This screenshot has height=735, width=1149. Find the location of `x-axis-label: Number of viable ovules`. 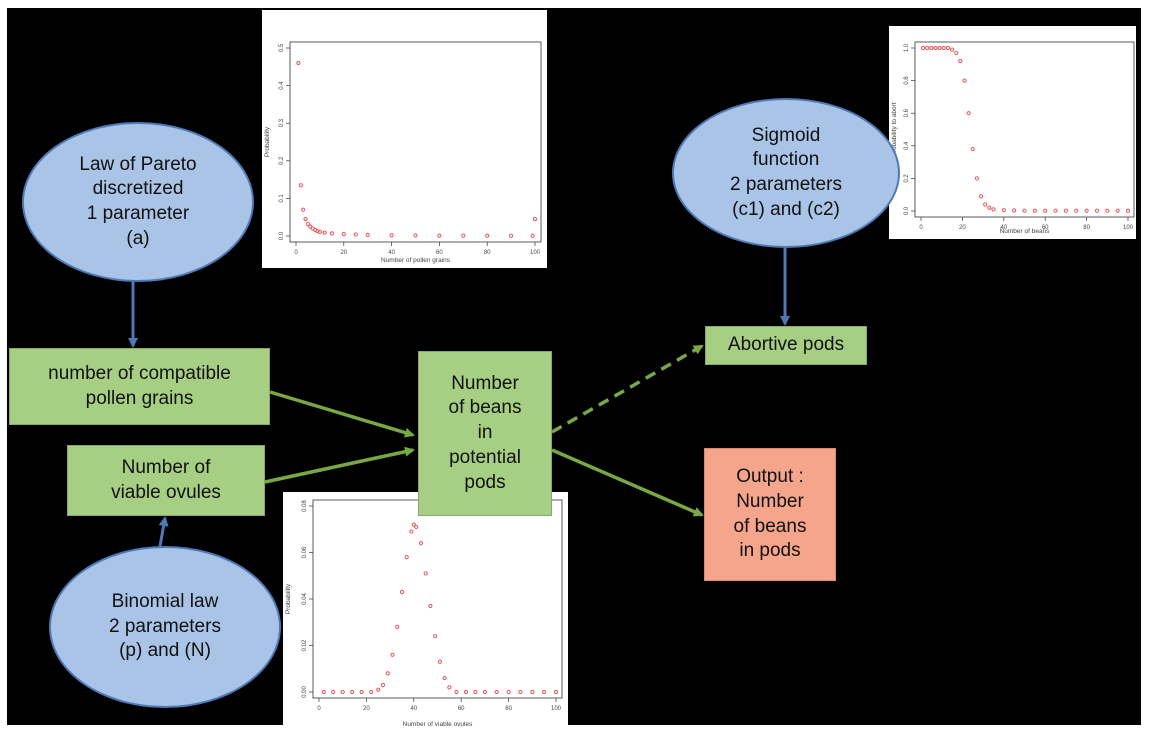

x-axis-label: Number of viable ovules is located at coordinates (438, 724).